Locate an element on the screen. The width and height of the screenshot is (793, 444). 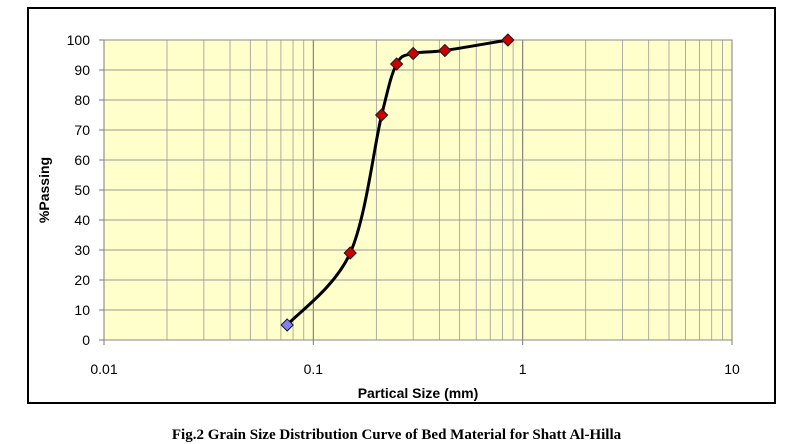
y-tick-label: 60 is located at coordinates (82, 160).